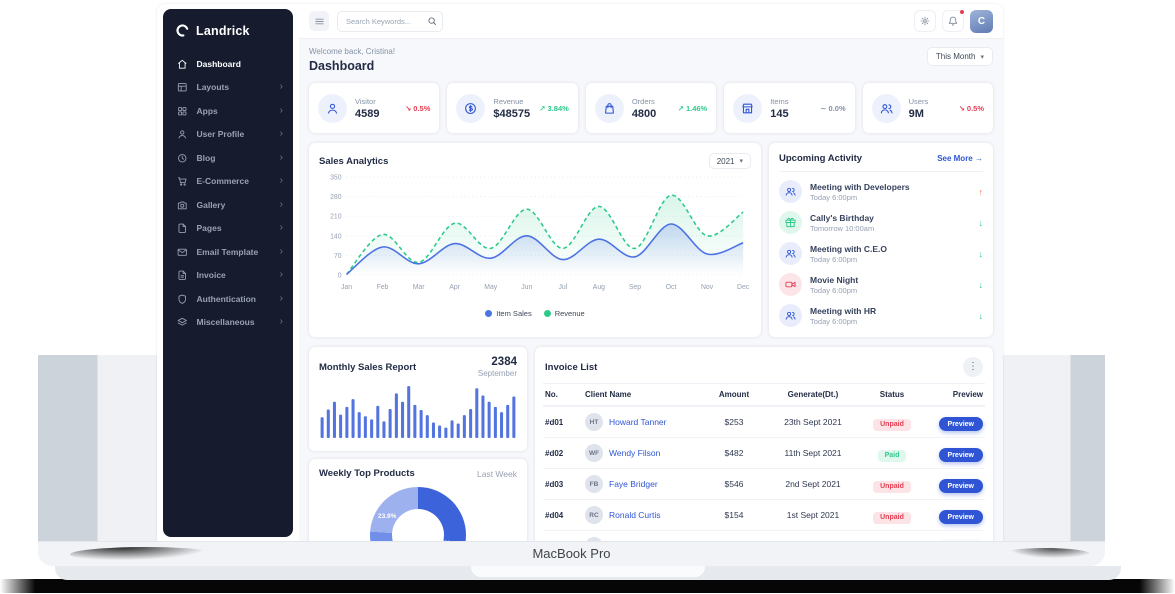 This screenshot has height=594, width=1175. I want to click on stat-card-revenue: Revenue $48575 ↗ 3.84%, so click(512, 108).